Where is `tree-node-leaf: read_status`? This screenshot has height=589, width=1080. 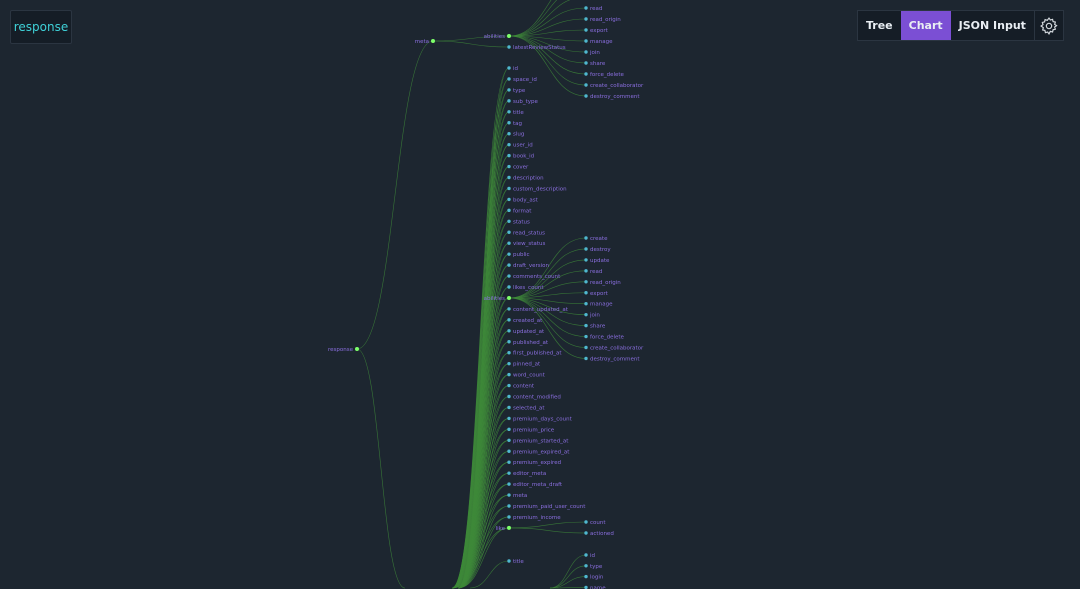 tree-node-leaf: read_status is located at coordinates (526, 233).